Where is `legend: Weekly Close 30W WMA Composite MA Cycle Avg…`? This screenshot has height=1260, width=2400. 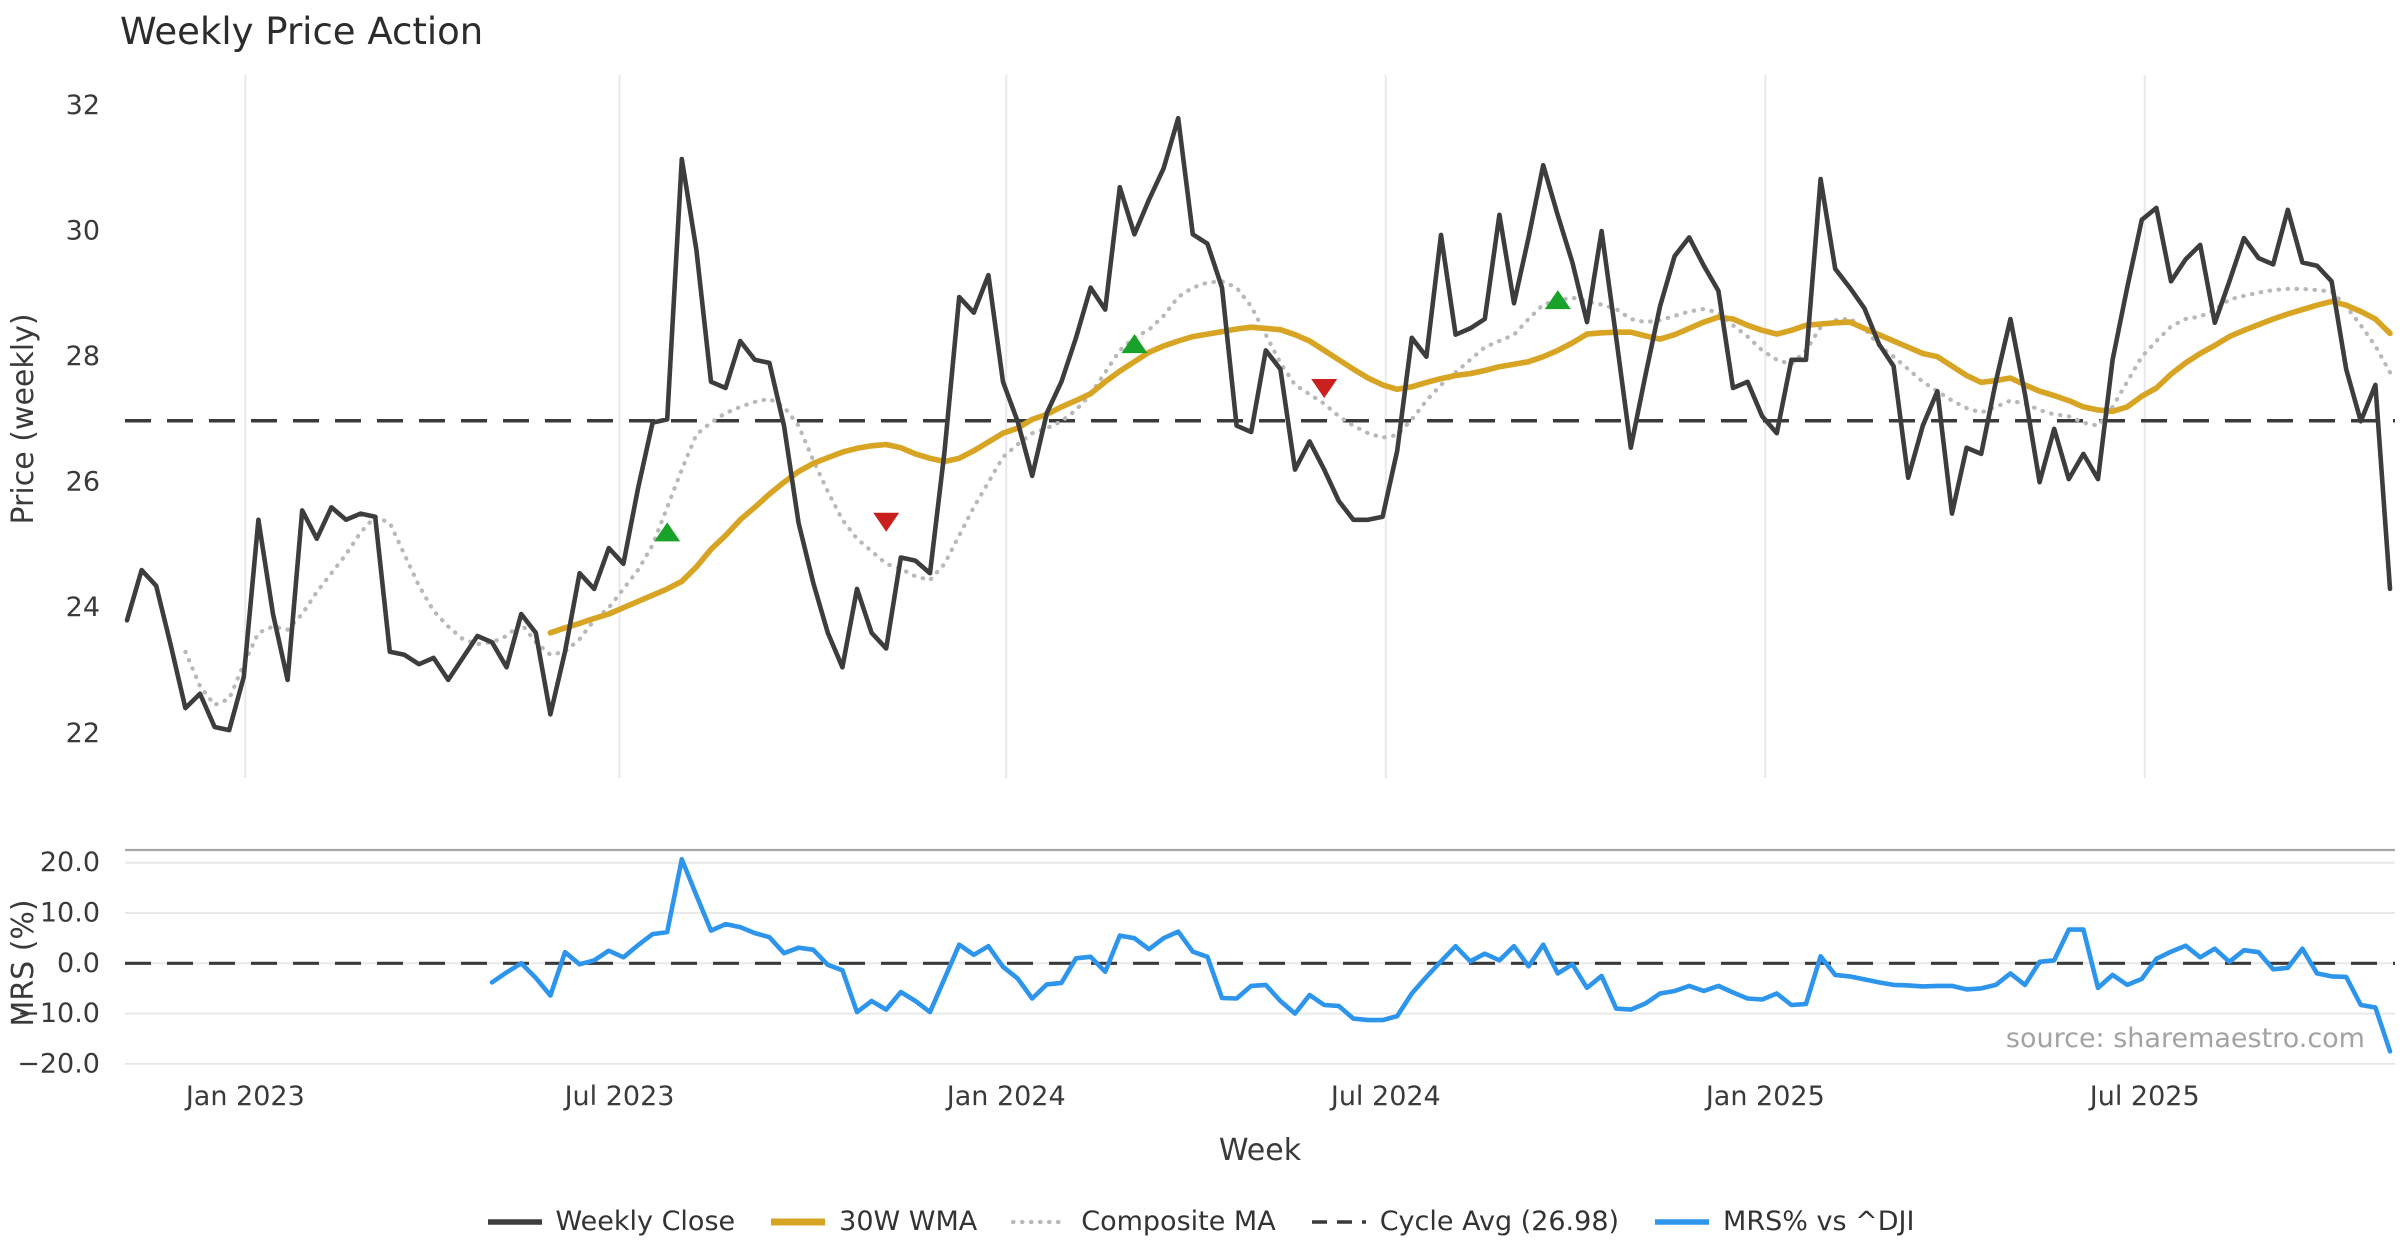
legend: Weekly Close 30W WMA Composite MA Cycle Avg… is located at coordinates (1200, 1221).